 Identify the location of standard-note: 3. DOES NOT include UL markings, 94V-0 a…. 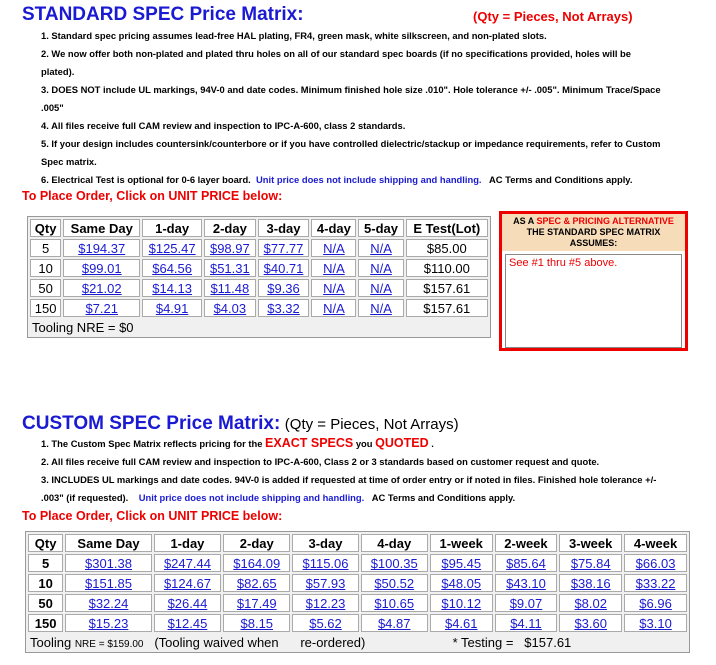
(351, 89).